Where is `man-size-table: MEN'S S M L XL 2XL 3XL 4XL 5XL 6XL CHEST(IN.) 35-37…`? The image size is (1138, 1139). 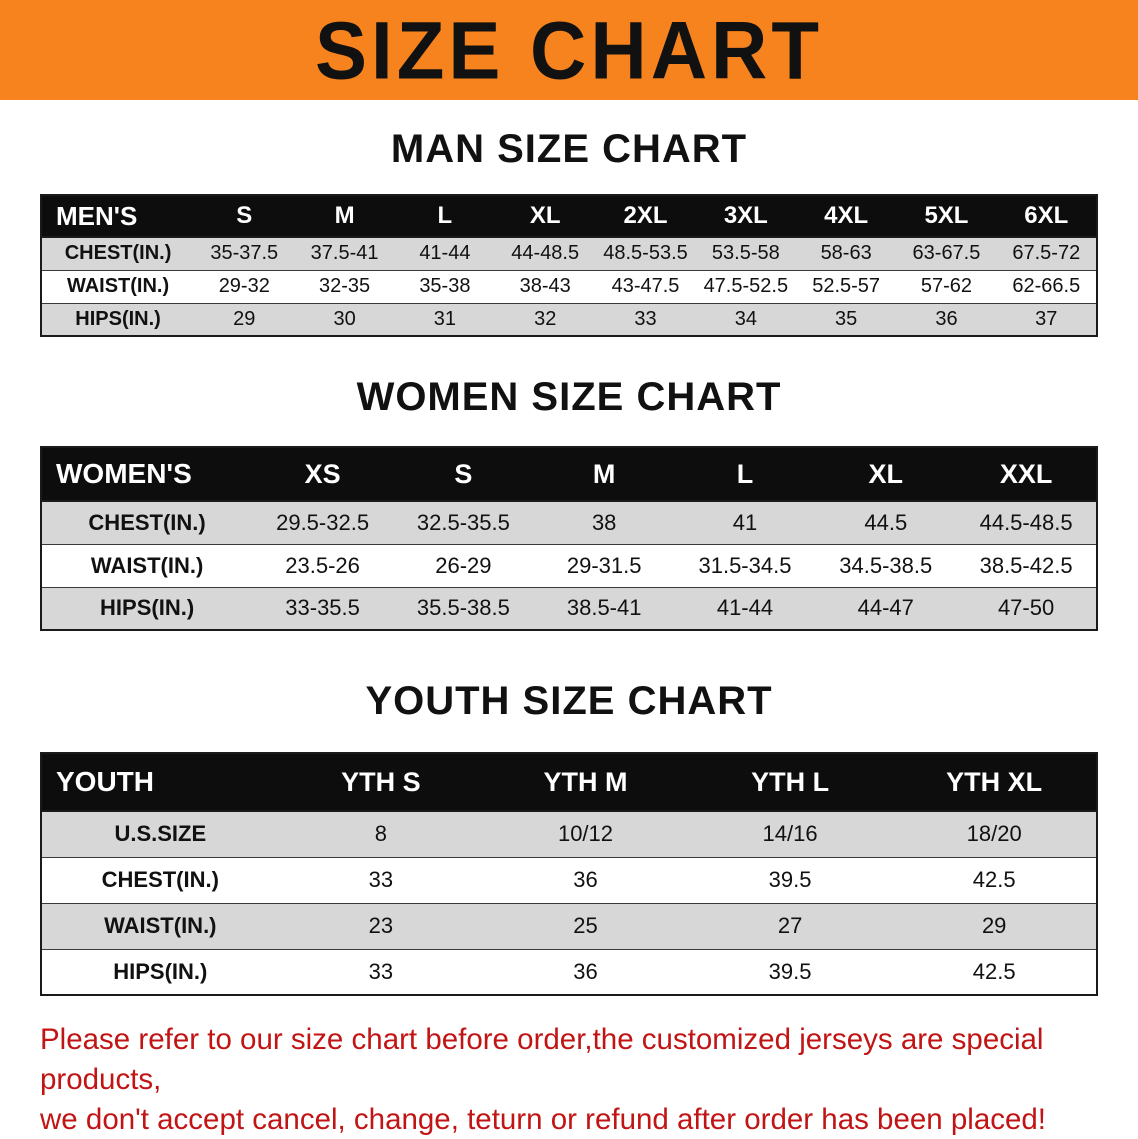
man-size-table: MEN'S S M L XL 2XL 3XL 4XL 5XL 6XL CHEST(IN.) 35-37… is located at coordinates (569, 265).